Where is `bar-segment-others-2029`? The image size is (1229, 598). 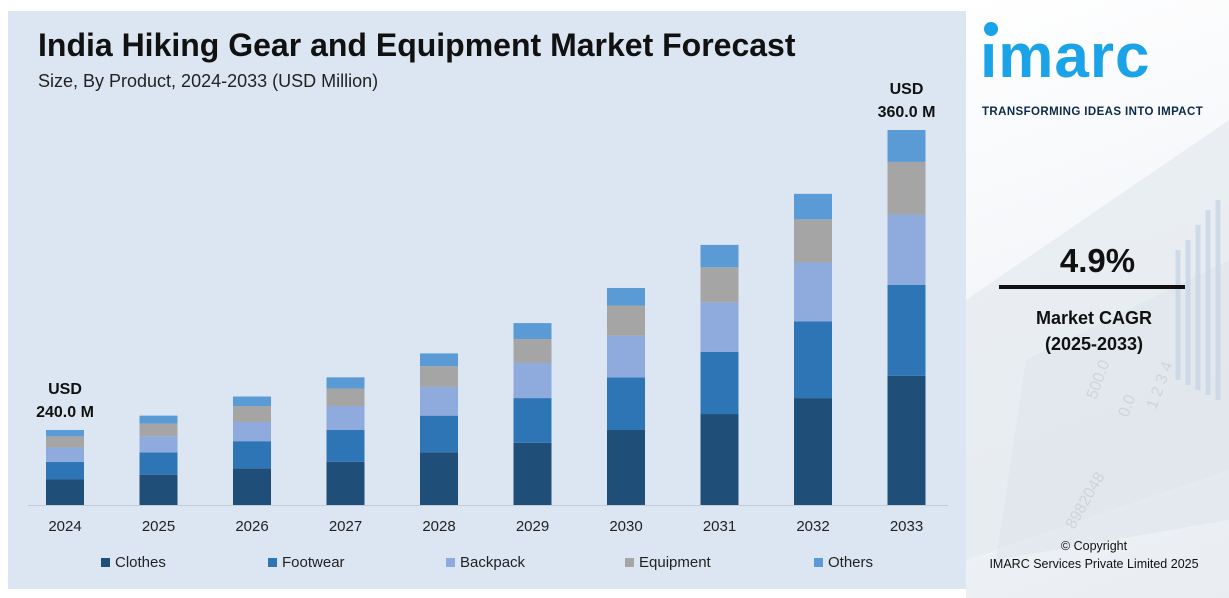
bar-segment-others-2029 is located at coordinates (532, 331).